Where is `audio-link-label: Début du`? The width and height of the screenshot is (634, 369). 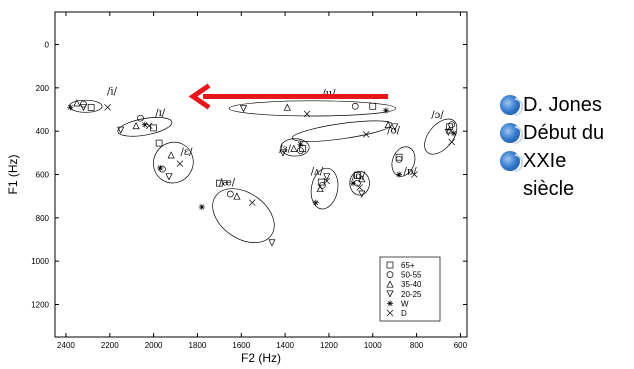 audio-link-label: Début du is located at coordinates (564, 133).